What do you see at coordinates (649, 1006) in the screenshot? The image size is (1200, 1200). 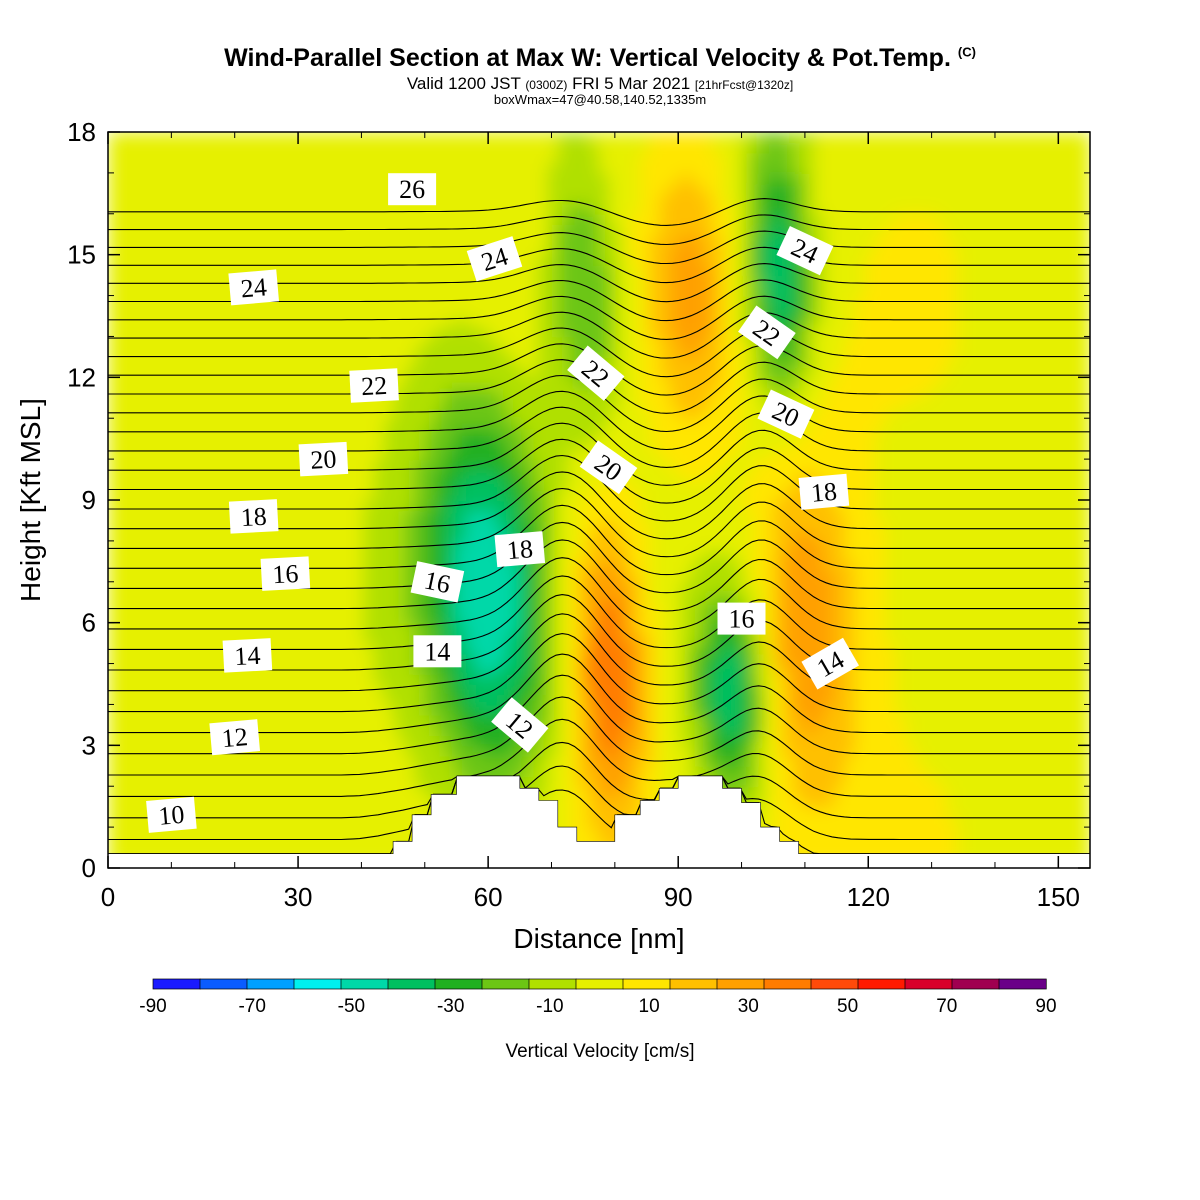 I see `colorbar-tick-label: 10` at bounding box center [649, 1006].